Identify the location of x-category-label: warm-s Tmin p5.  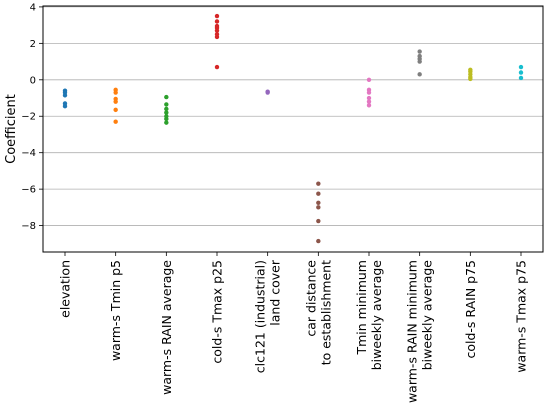
(115, 310).